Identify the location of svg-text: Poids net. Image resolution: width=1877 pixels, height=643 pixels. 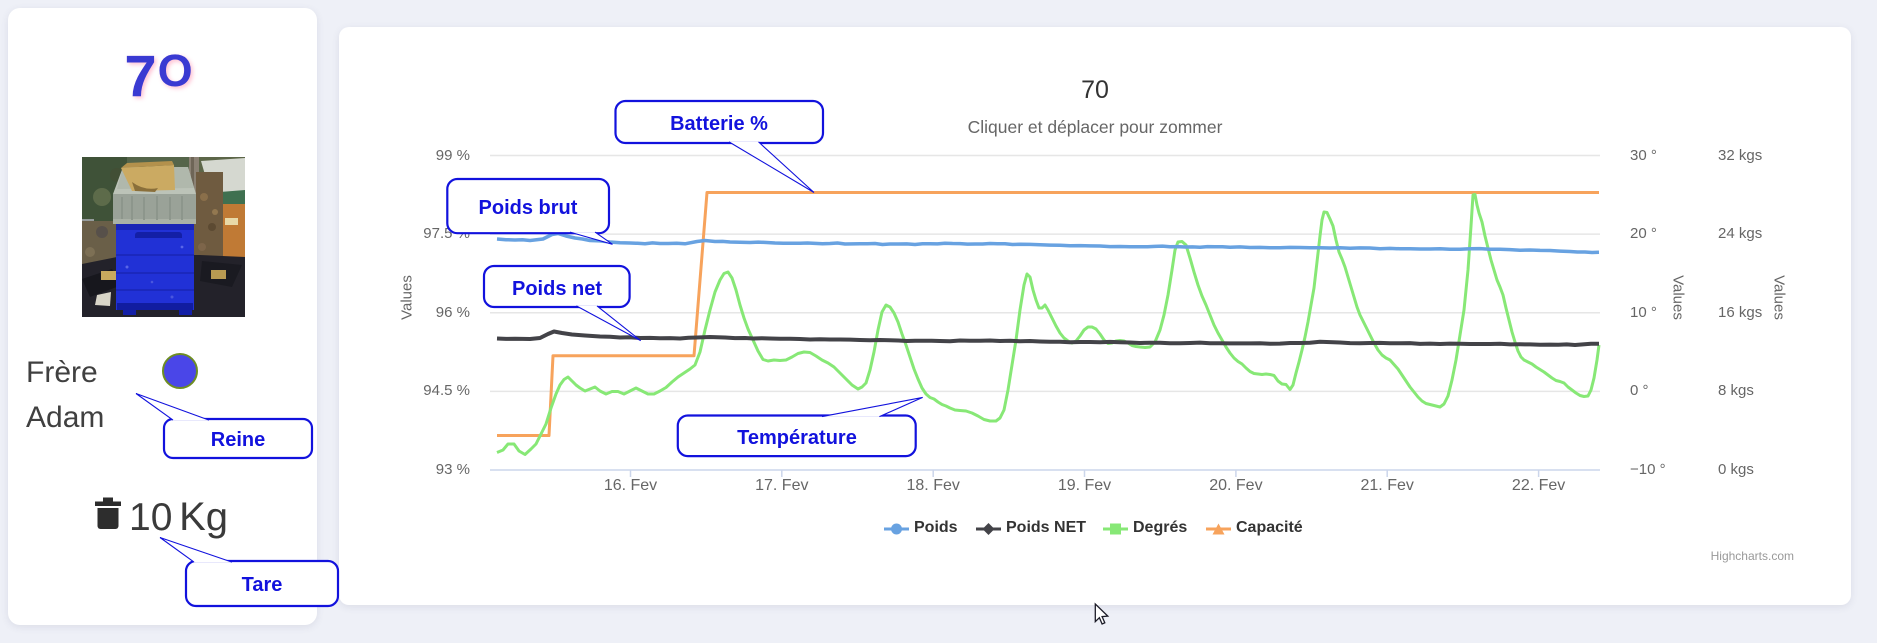
(557, 289).